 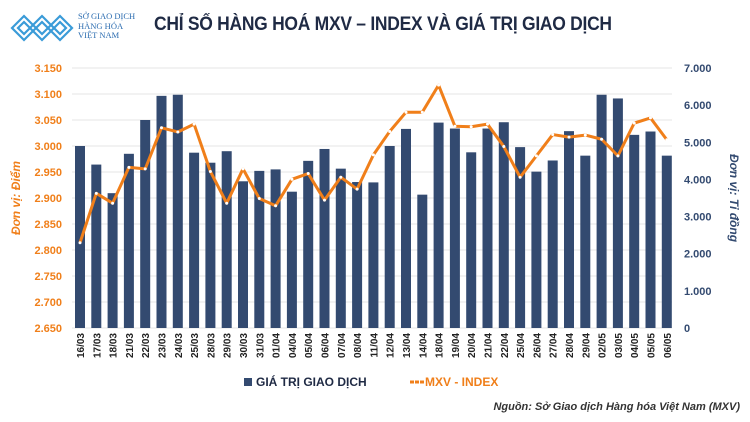 I want to click on x-tick-label: 07/04, so click(x=342, y=345).